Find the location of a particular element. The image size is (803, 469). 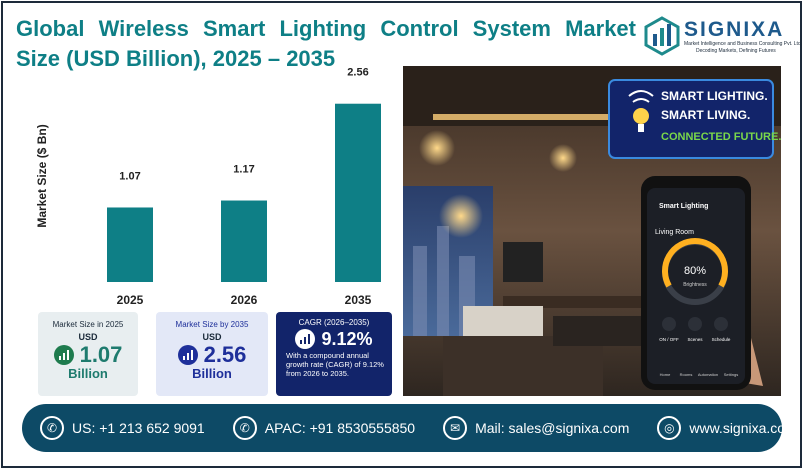

bar-2026 is located at coordinates (244, 241).